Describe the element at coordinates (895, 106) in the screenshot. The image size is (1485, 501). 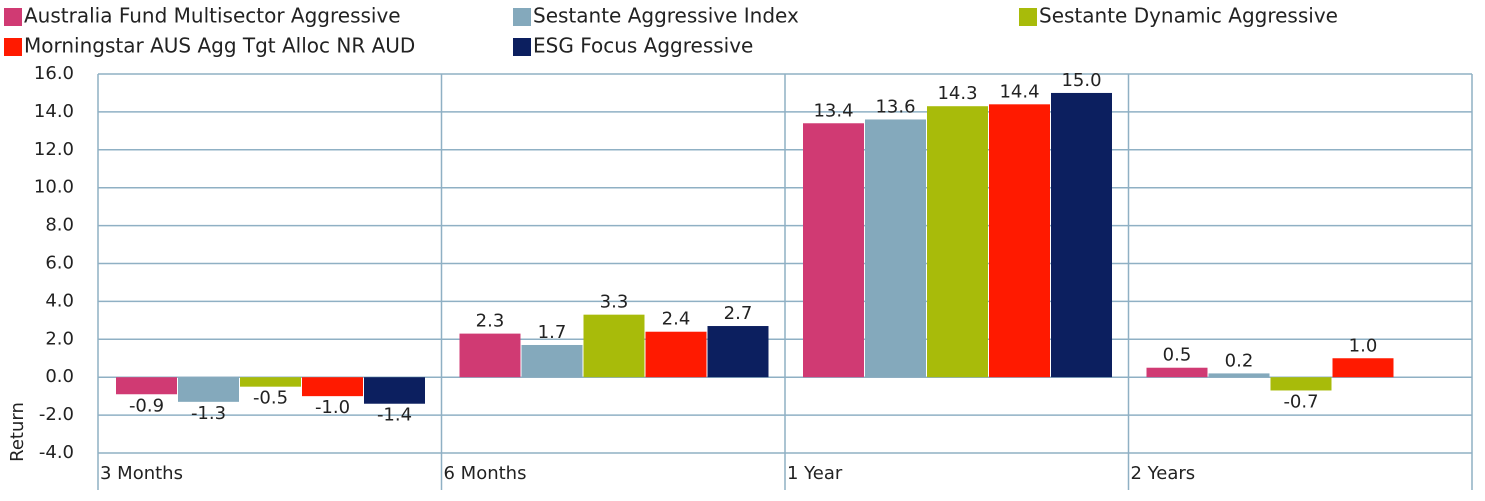
I see `data-label: 13.6` at that location.